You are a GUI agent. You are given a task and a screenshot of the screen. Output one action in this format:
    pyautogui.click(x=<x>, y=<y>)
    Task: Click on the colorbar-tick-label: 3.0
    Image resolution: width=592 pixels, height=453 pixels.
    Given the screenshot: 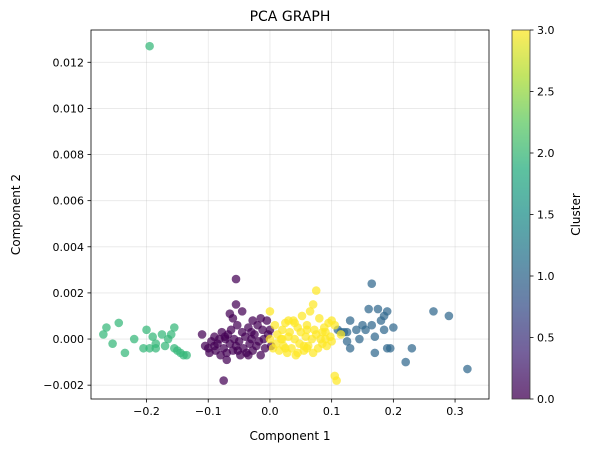 What is the action you would take?
    pyautogui.click(x=546, y=30)
    